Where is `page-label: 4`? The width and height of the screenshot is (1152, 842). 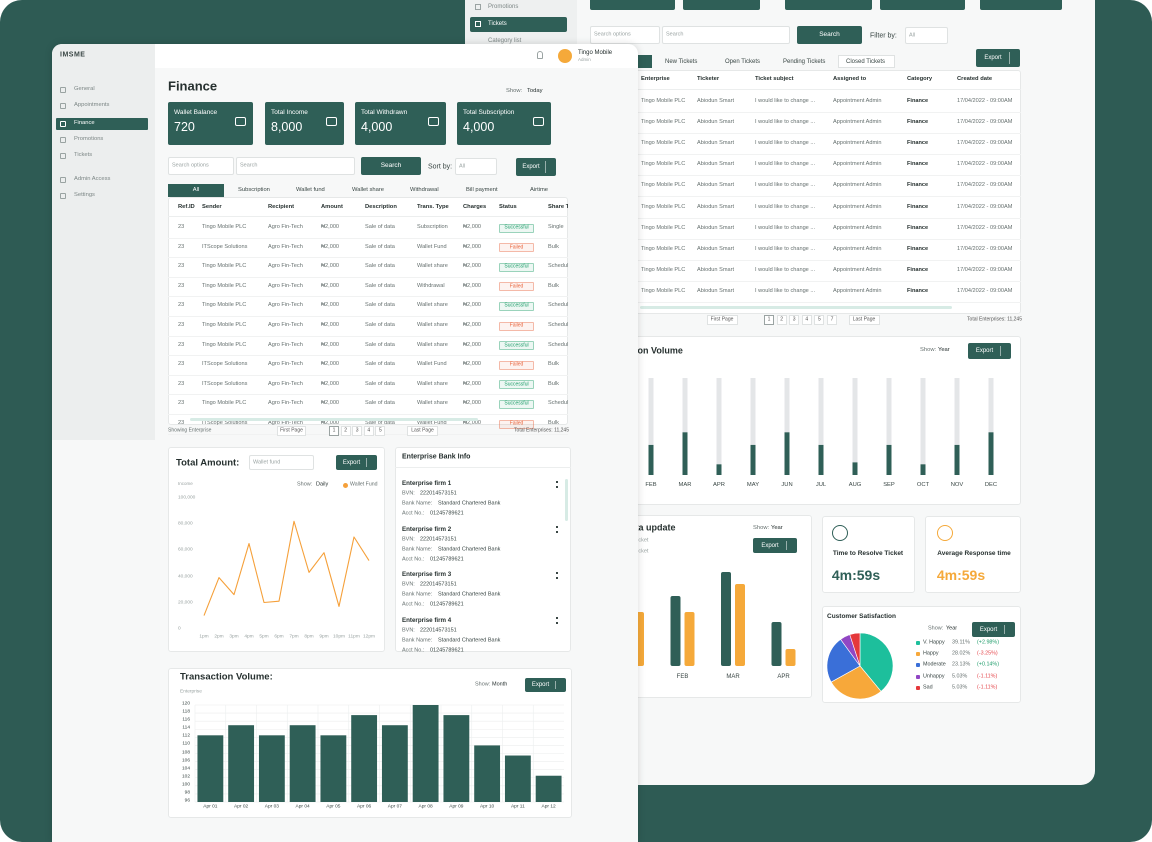
page-label: 4 is located at coordinates (807, 319).